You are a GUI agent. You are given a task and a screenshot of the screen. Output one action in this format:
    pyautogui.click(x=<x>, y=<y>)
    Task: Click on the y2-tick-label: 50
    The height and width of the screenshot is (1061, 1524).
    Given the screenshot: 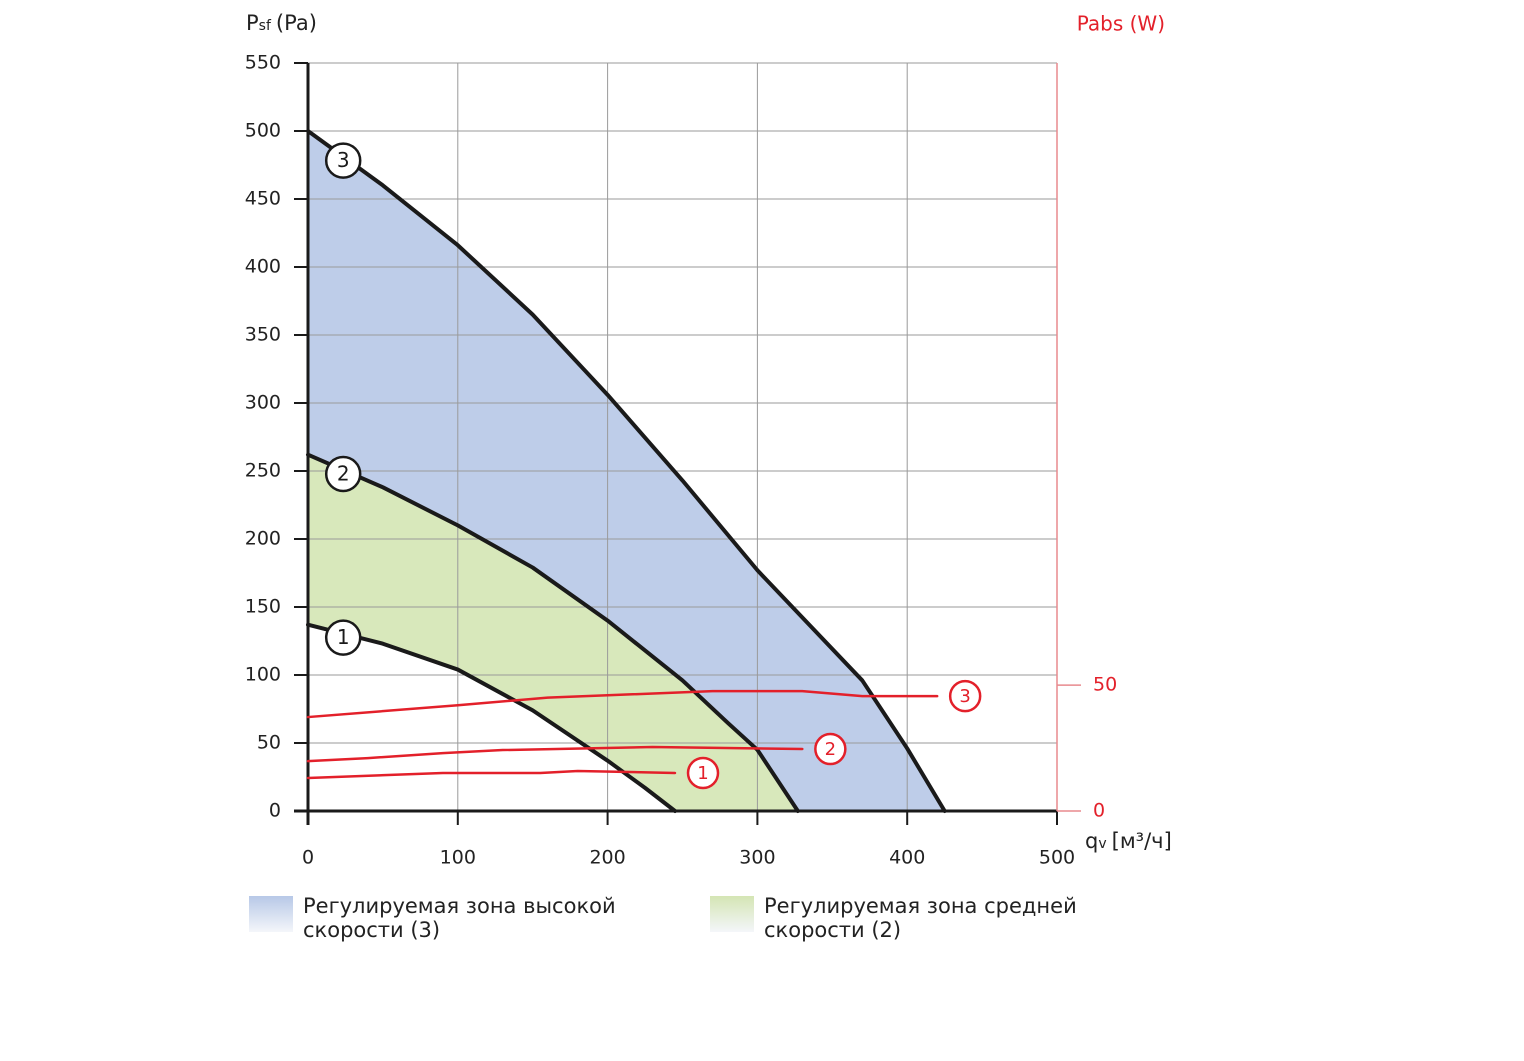 What is the action you would take?
    pyautogui.click(x=1105, y=685)
    